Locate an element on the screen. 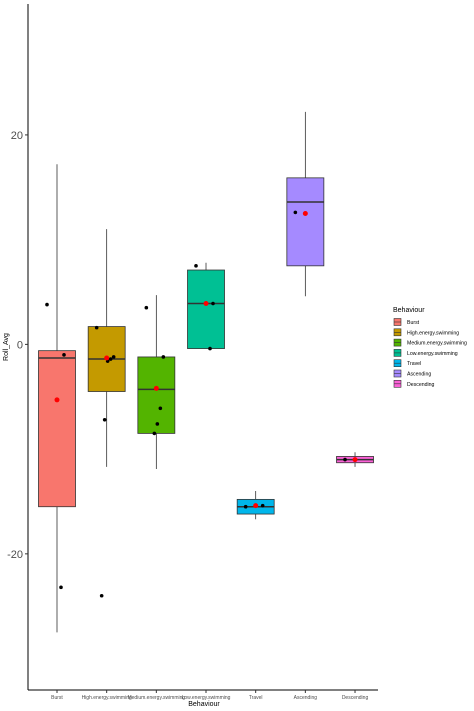 The width and height of the screenshot is (474, 711). y-axis-title: Roll_Avg is located at coordinates (6, 347).